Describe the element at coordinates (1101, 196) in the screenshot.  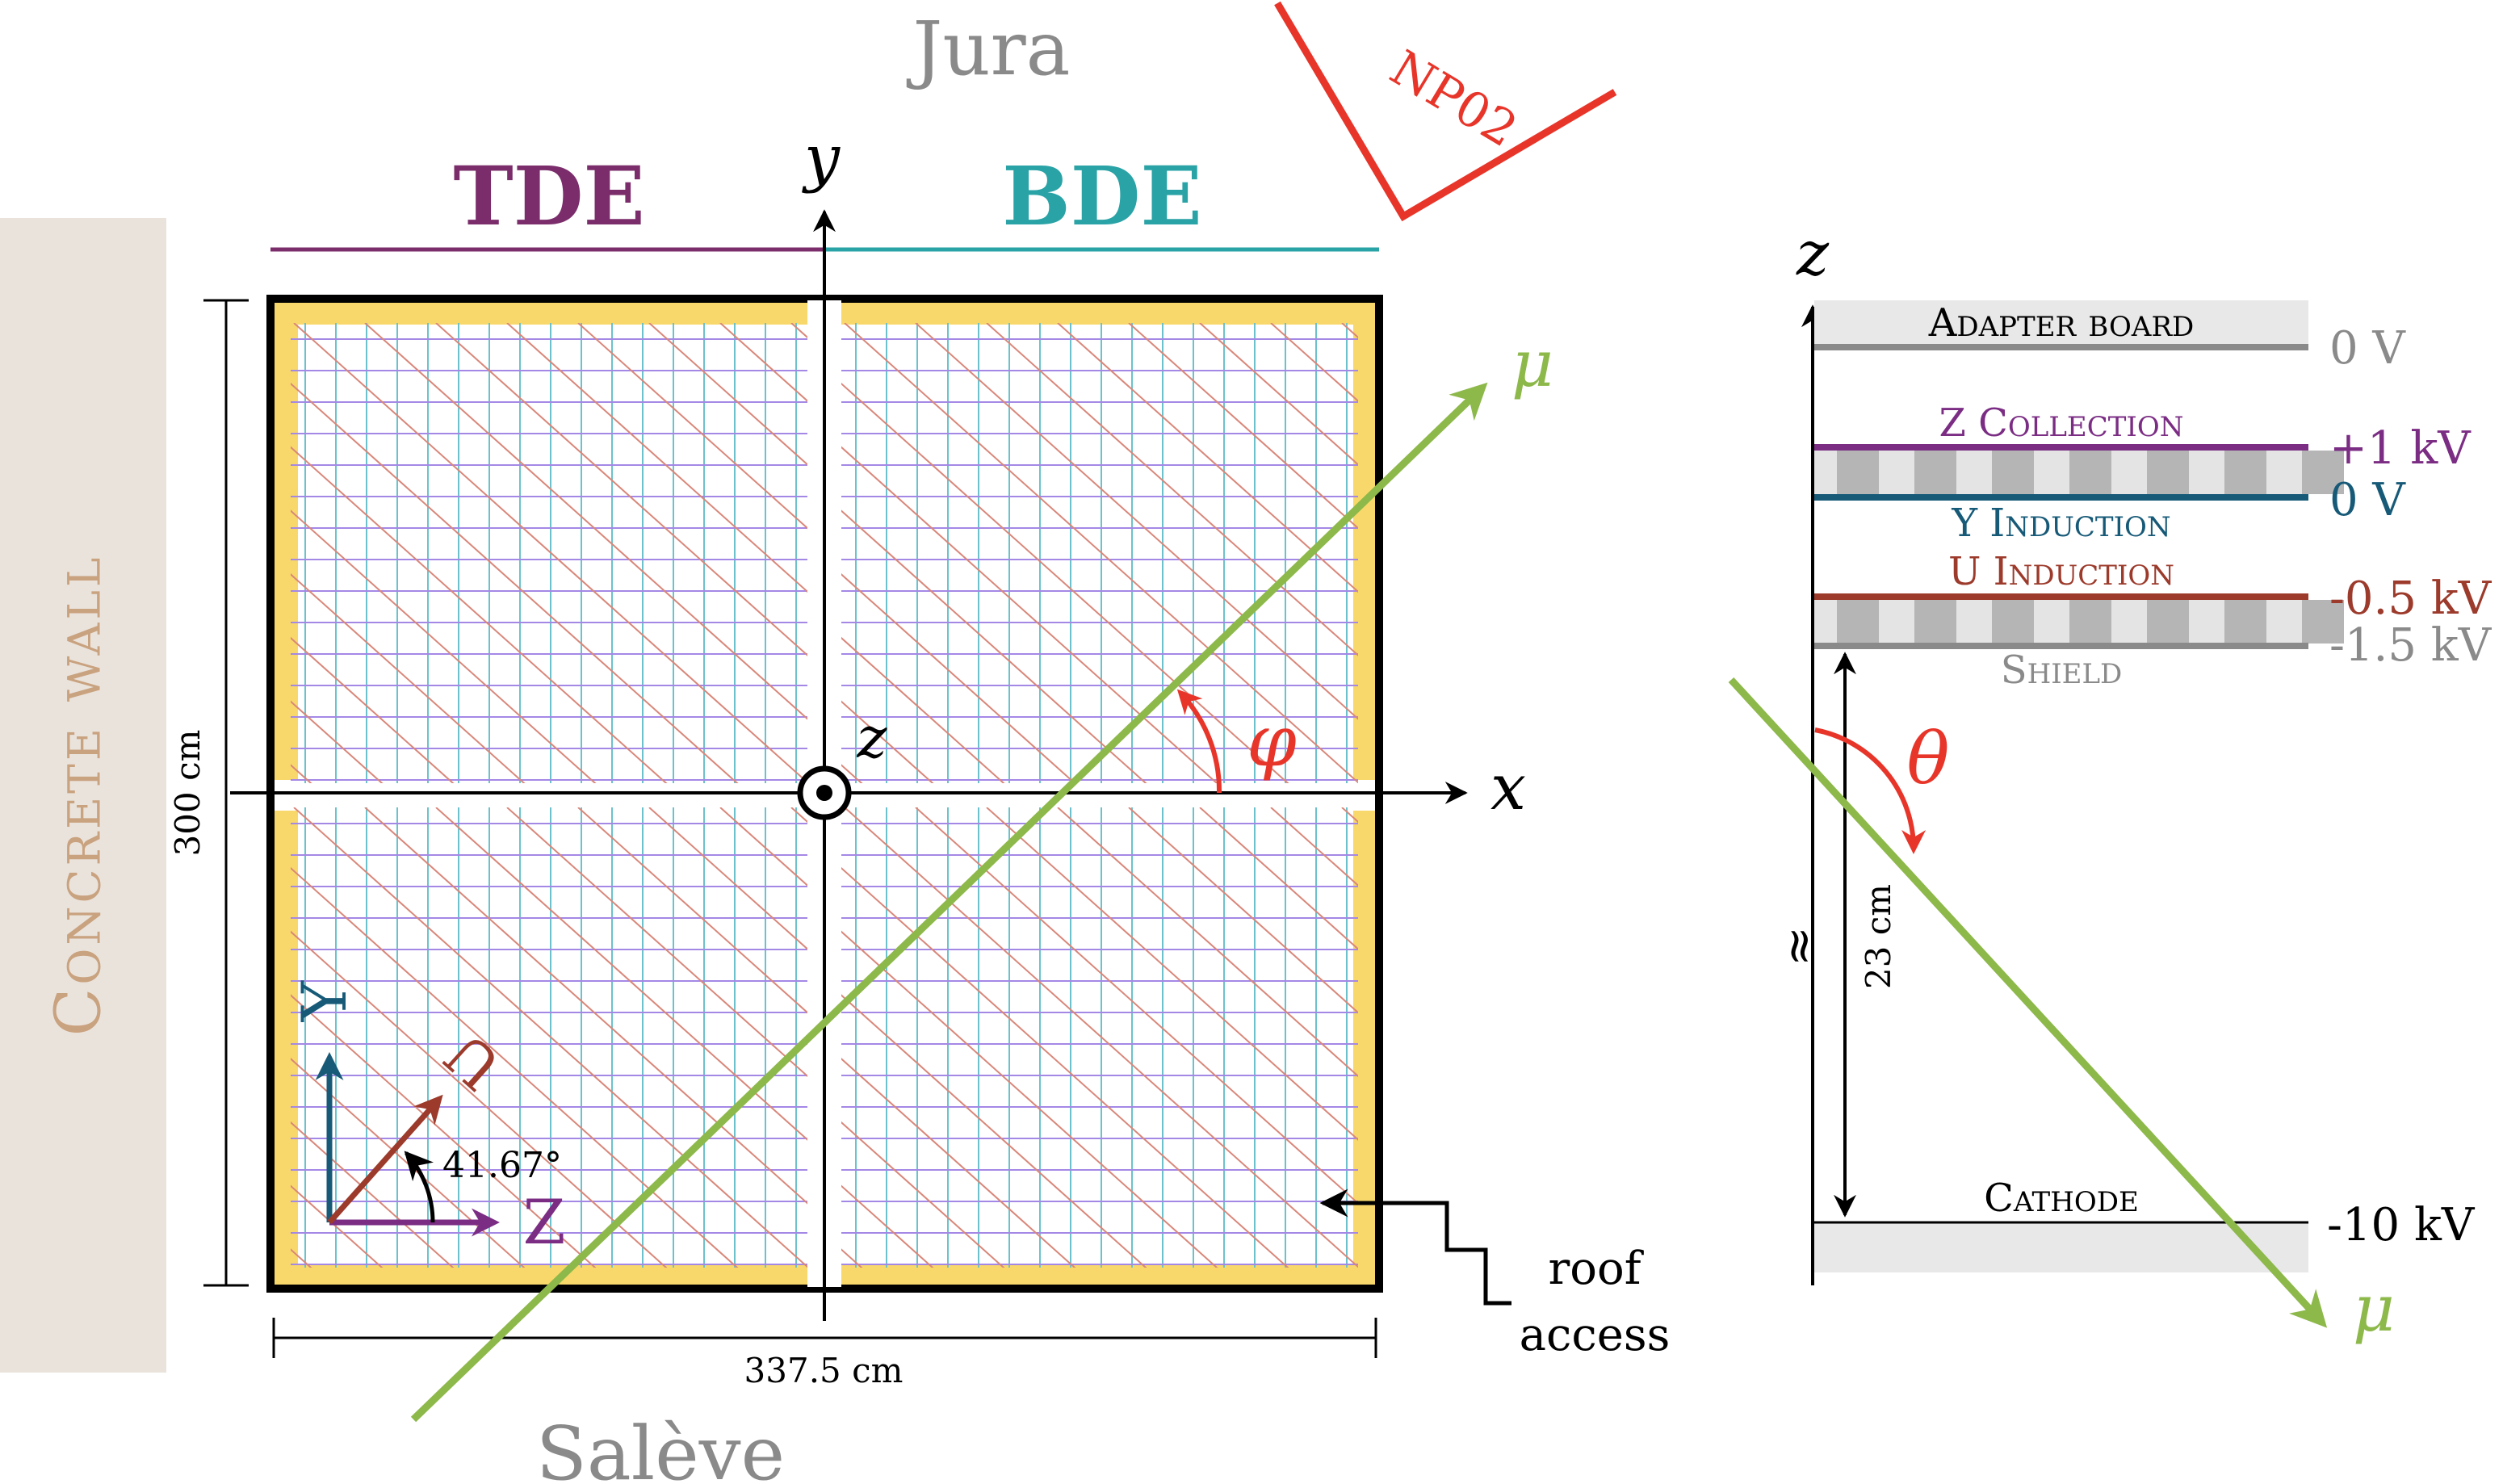
I see `bde-label: BDE` at that location.